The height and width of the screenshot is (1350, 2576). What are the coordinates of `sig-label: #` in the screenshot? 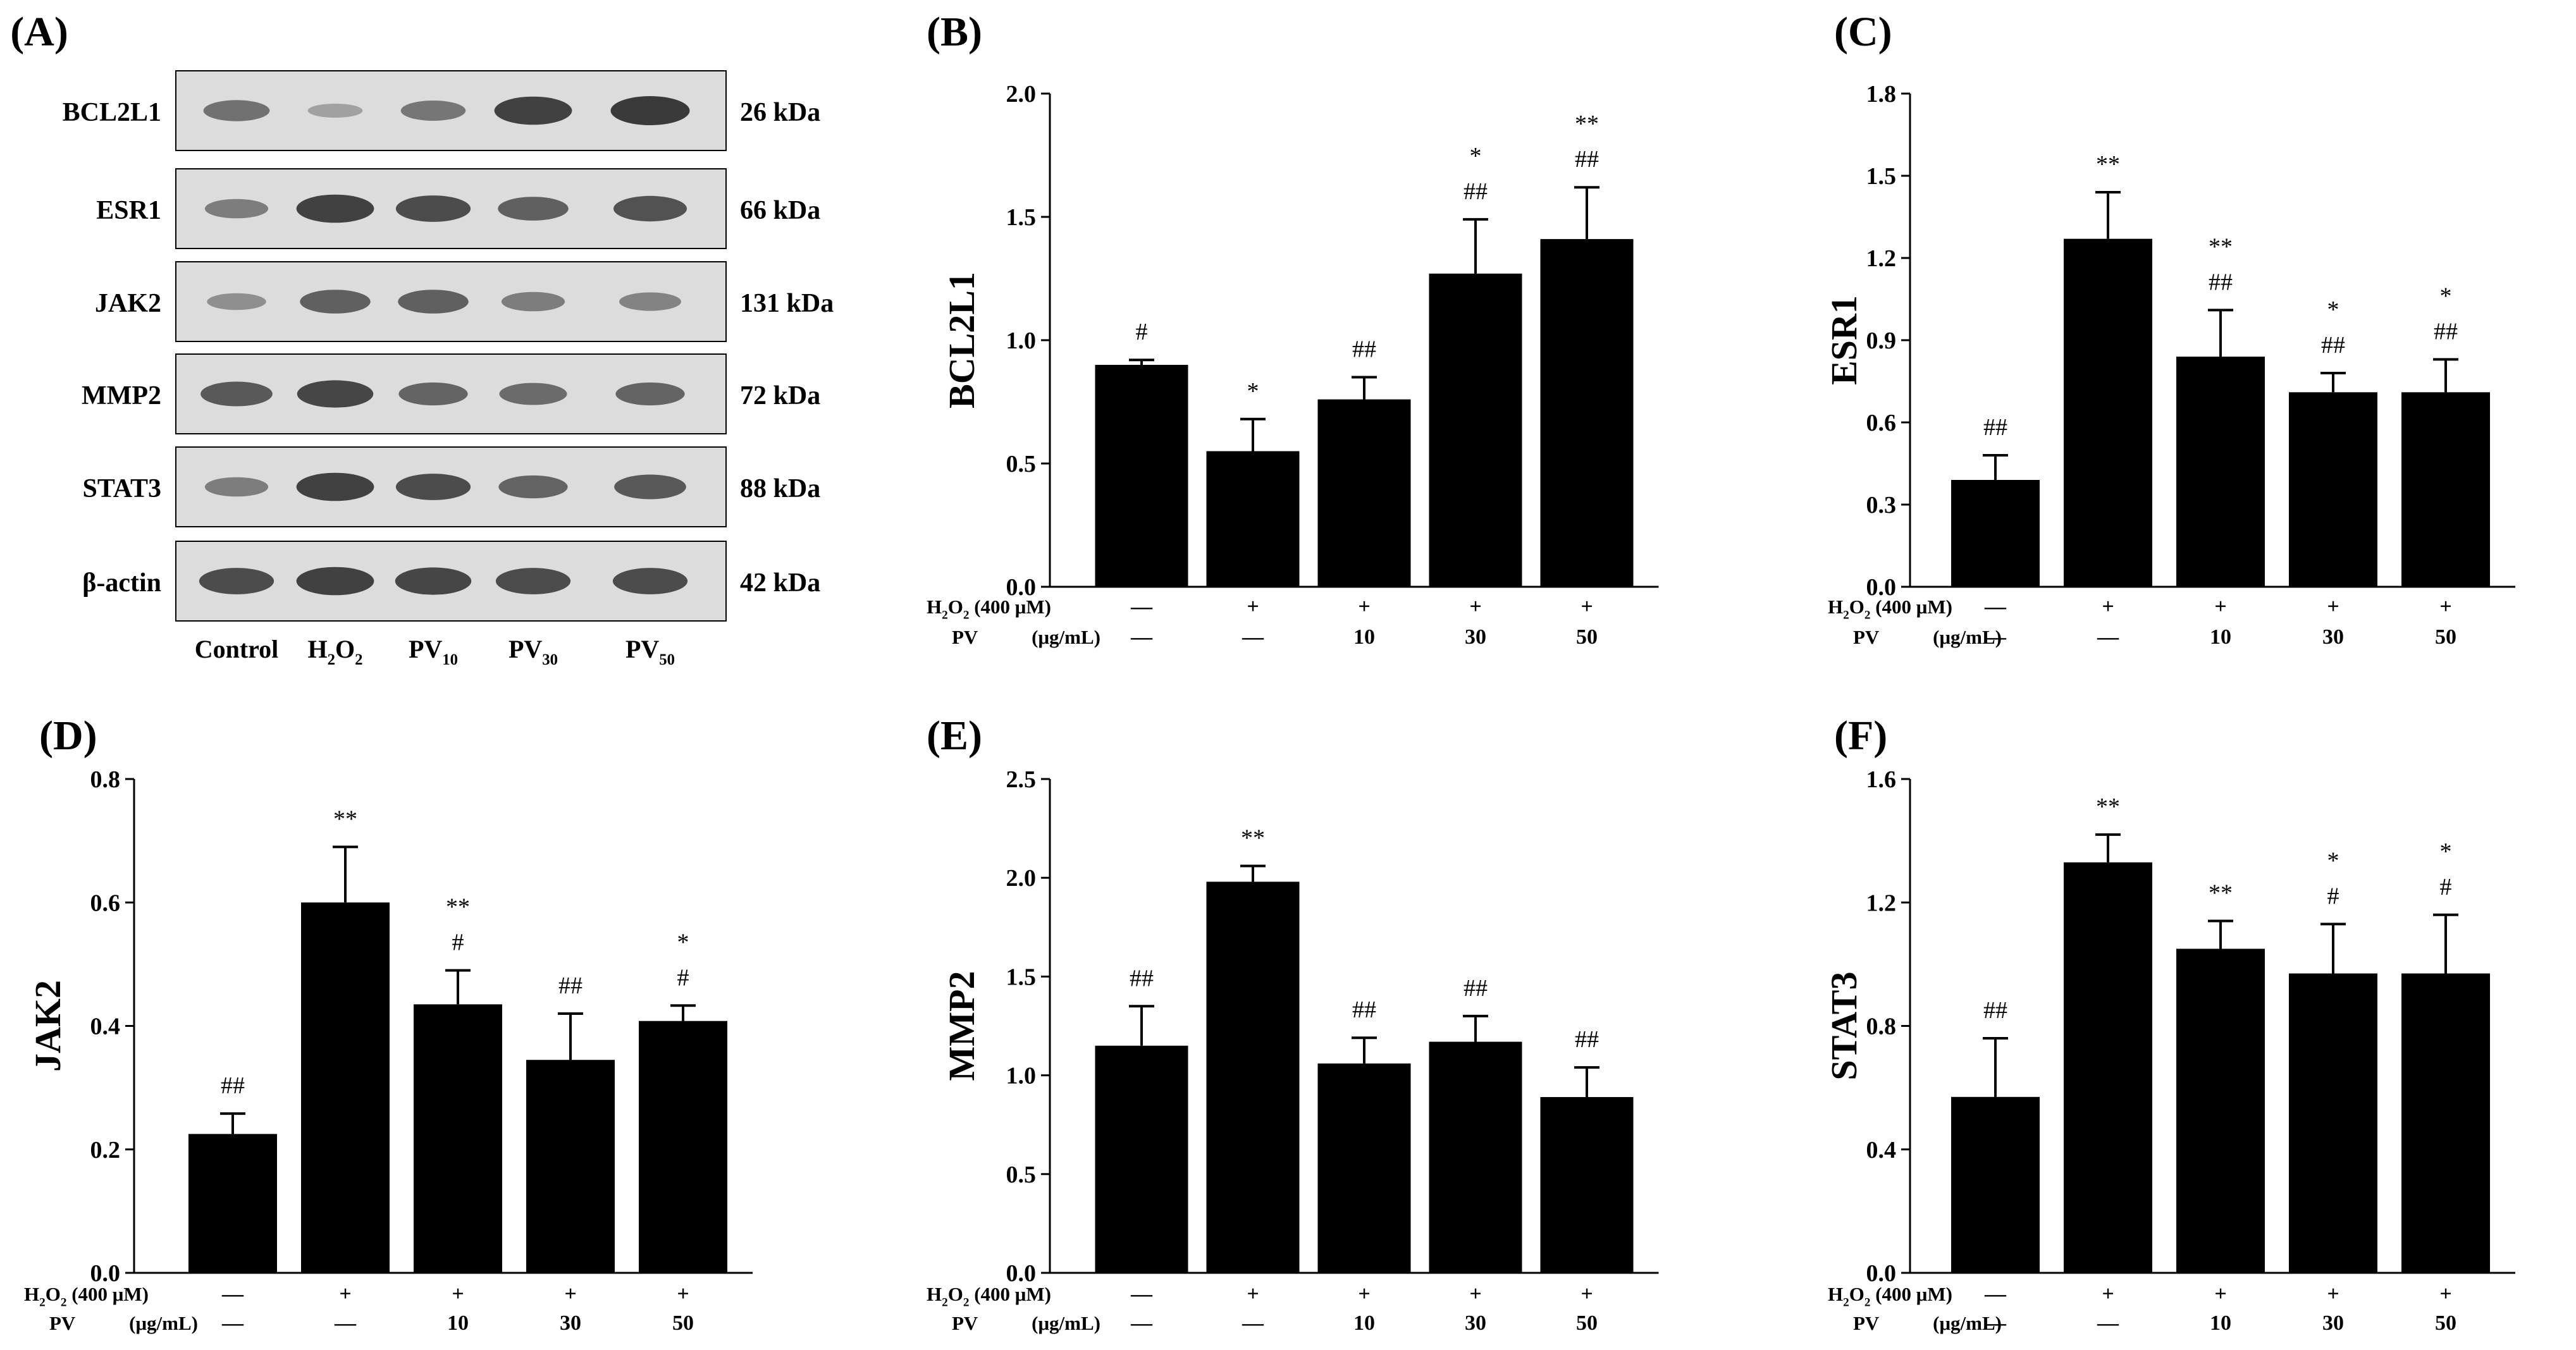 It's located at (2333, 896).